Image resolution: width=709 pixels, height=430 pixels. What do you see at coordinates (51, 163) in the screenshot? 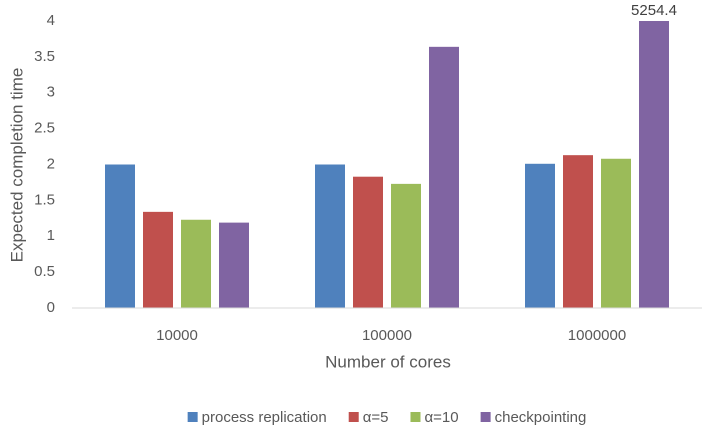
I see `y-tick-label: 2` at bounding box center [51, 163].